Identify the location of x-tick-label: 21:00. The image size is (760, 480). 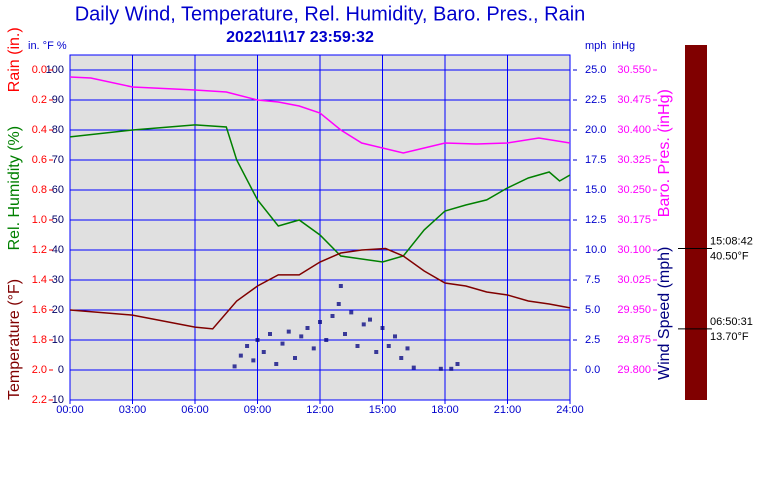
(508, 410).